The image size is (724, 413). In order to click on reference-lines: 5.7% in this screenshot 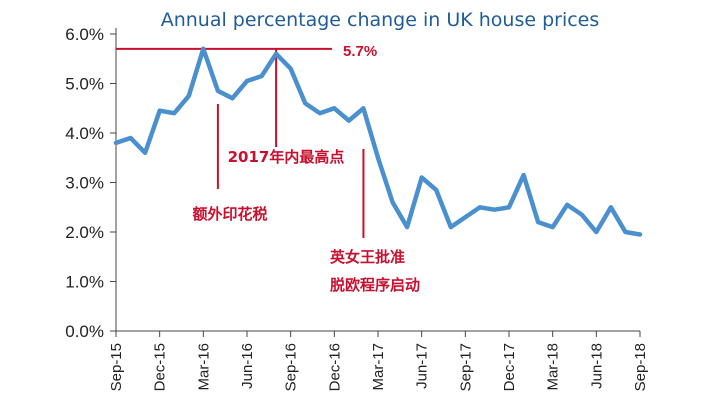, I will do `click(246, 95)`.